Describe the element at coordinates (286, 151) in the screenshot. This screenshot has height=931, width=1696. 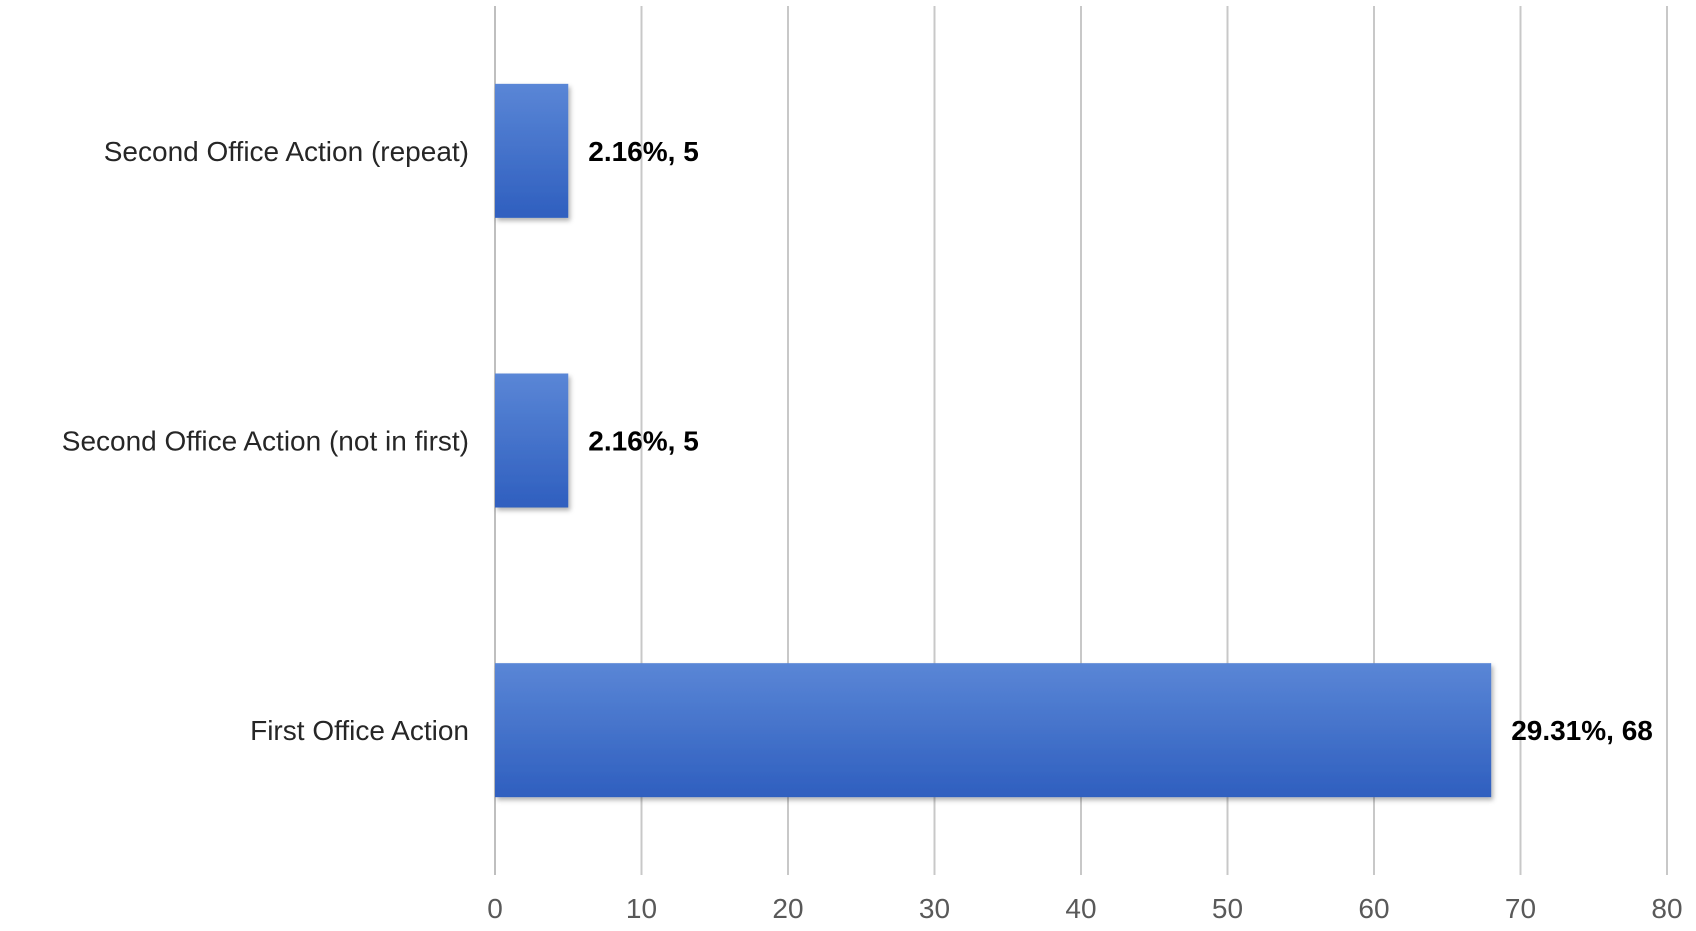
I see `category-label: Second Office Action (repeat)` at that location.